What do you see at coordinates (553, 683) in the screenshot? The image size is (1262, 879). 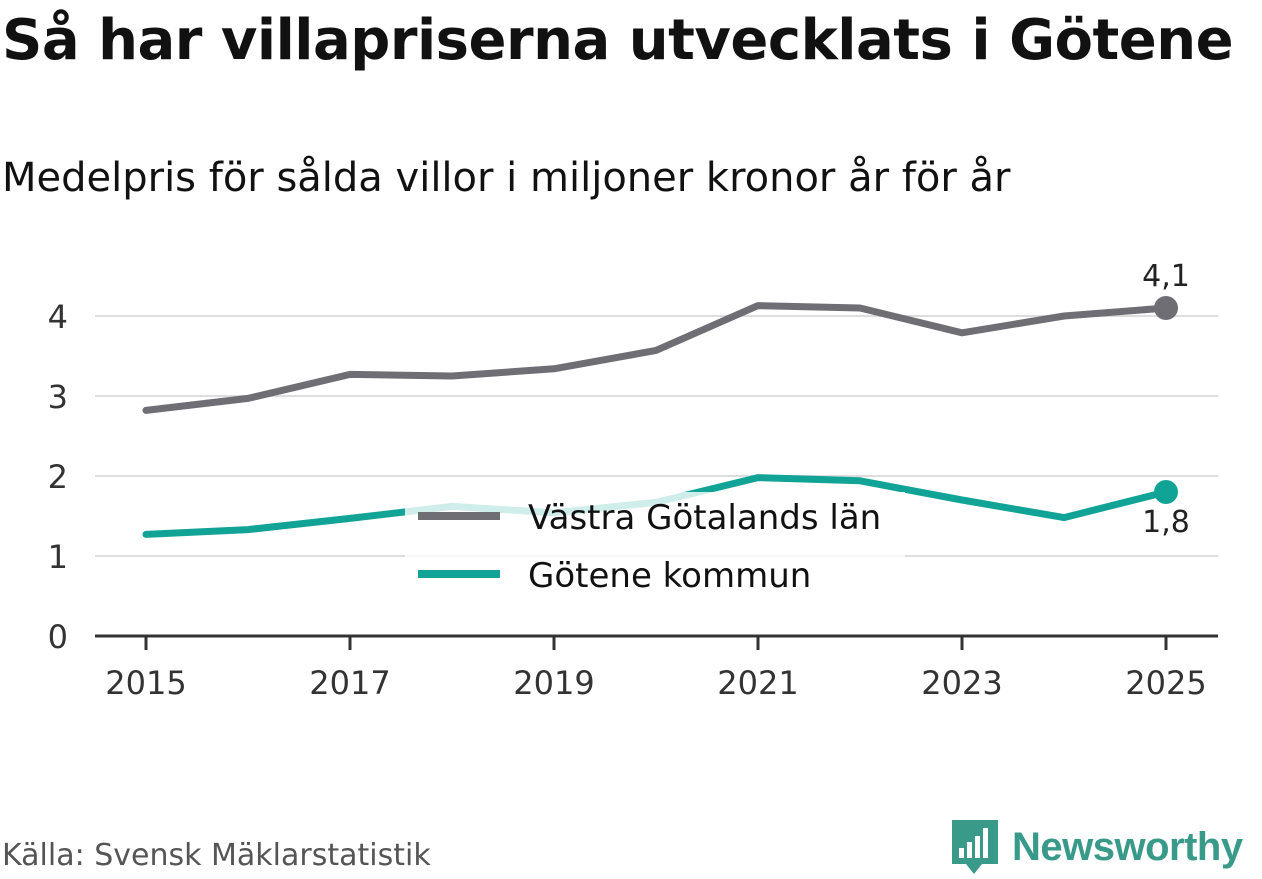 I see `x-tick-label-2019: 2019` at bounding box center [553, 683].